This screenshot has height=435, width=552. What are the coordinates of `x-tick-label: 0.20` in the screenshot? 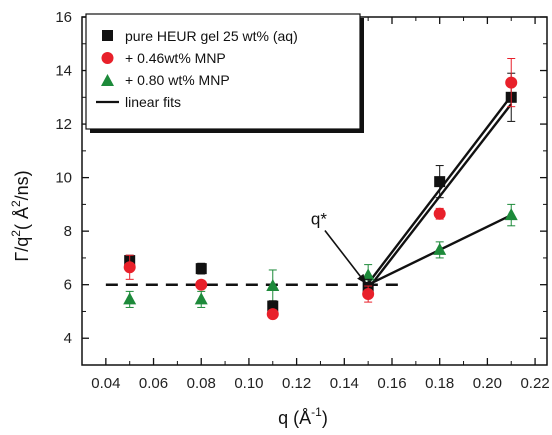 It's located at (487, 383).